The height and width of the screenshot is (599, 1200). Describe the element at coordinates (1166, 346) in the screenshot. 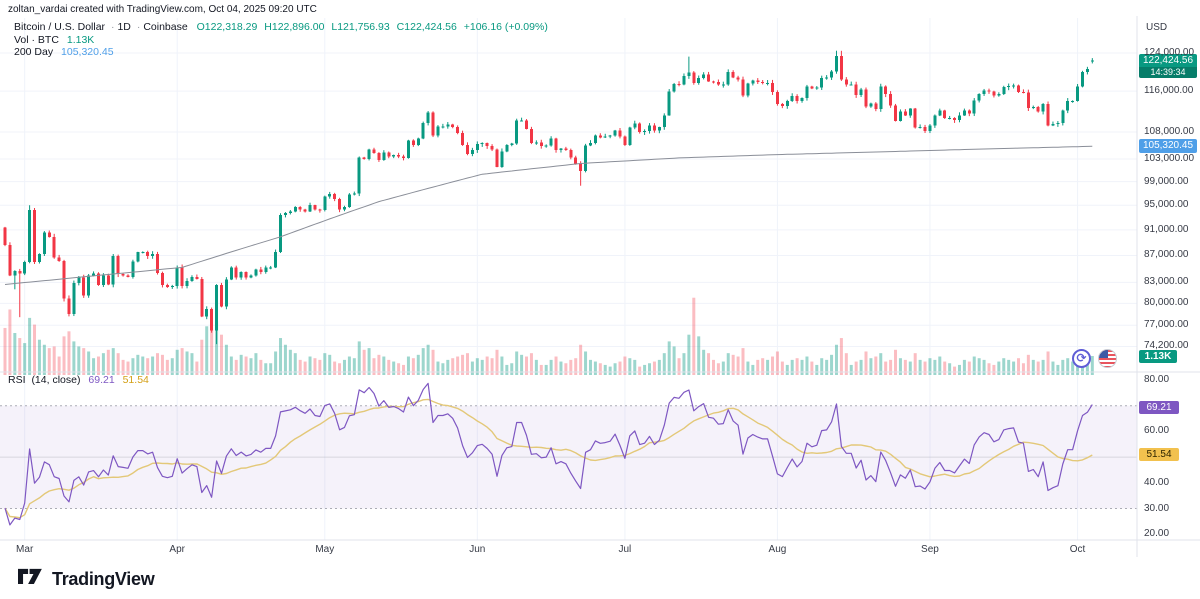

I see `price-tick-label: 74,200.00` at that location.